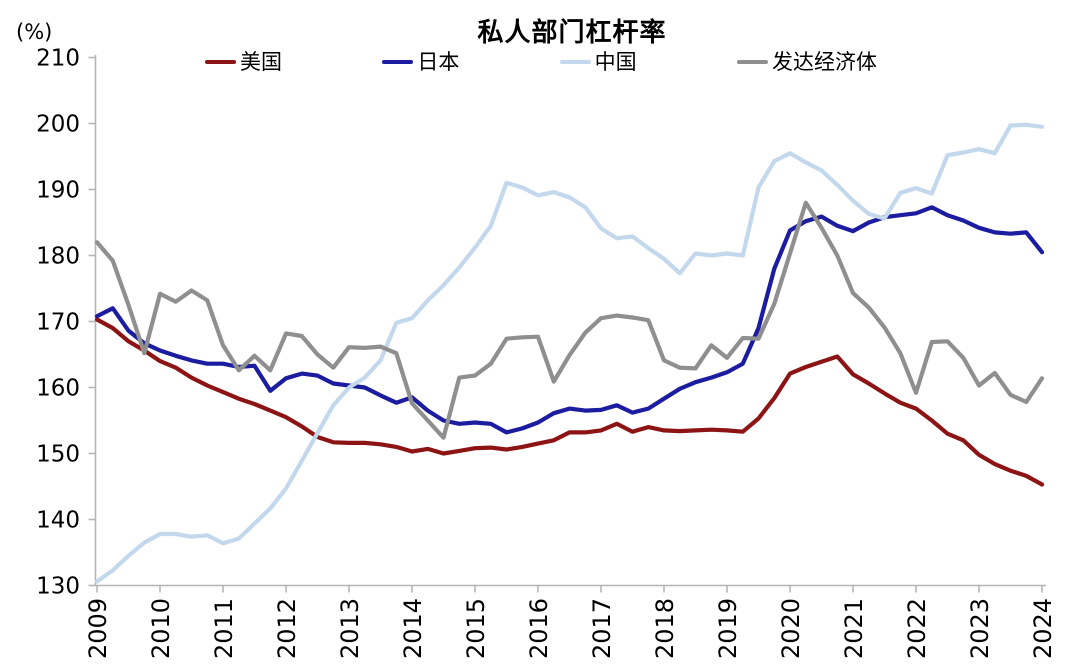 The width and height of the screenshot is (1080, 672). I want to click on x-tick-label: 2017, so click(602, 628).